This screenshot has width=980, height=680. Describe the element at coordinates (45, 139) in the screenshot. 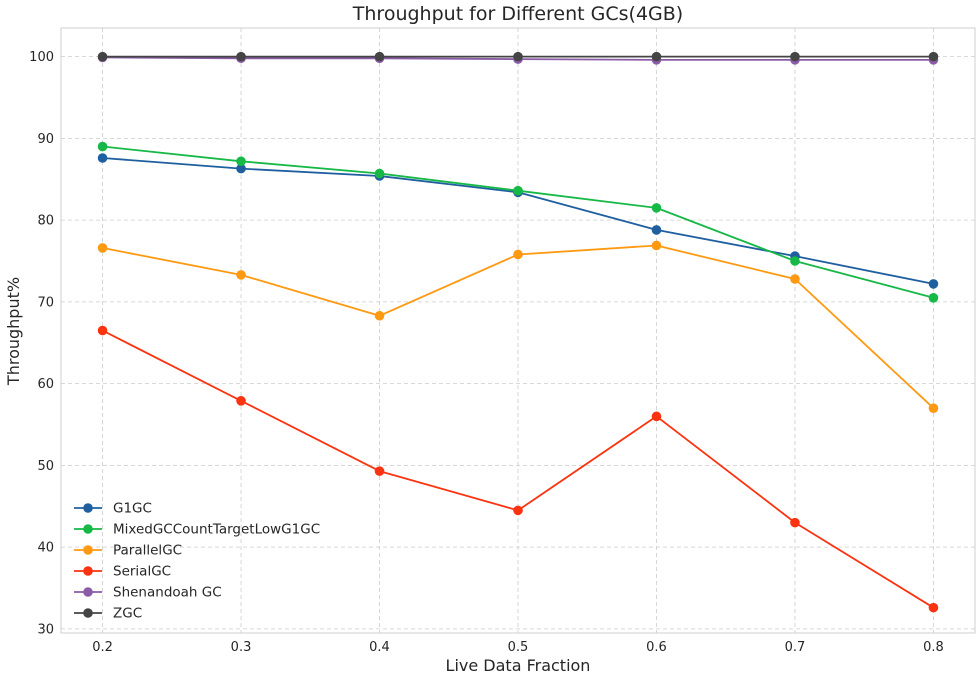

I see `y-tick-label: 90` at that location.